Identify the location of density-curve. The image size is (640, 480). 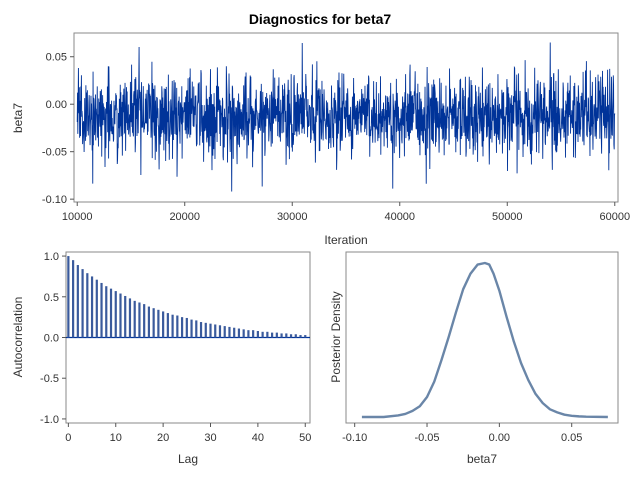
(484, 340).